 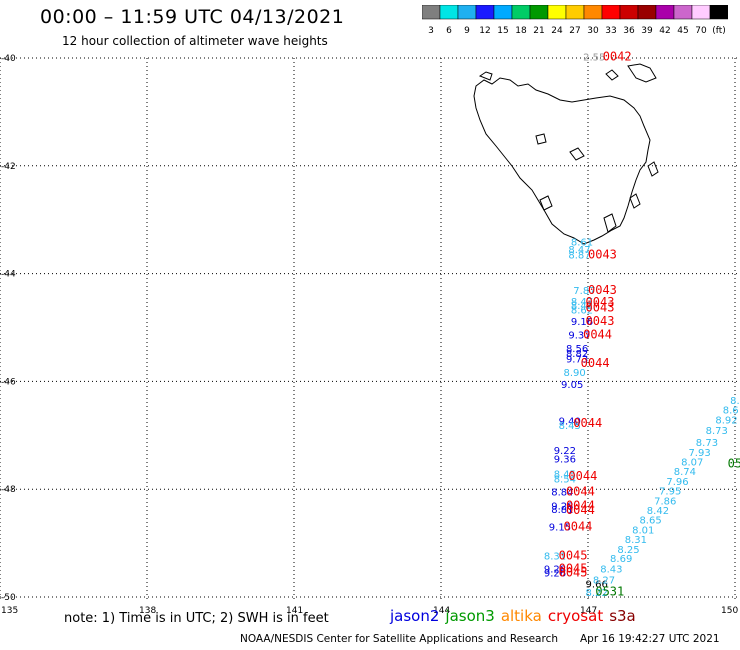 I want to click on swh-value: 8.27, so click(x=604, y=581).